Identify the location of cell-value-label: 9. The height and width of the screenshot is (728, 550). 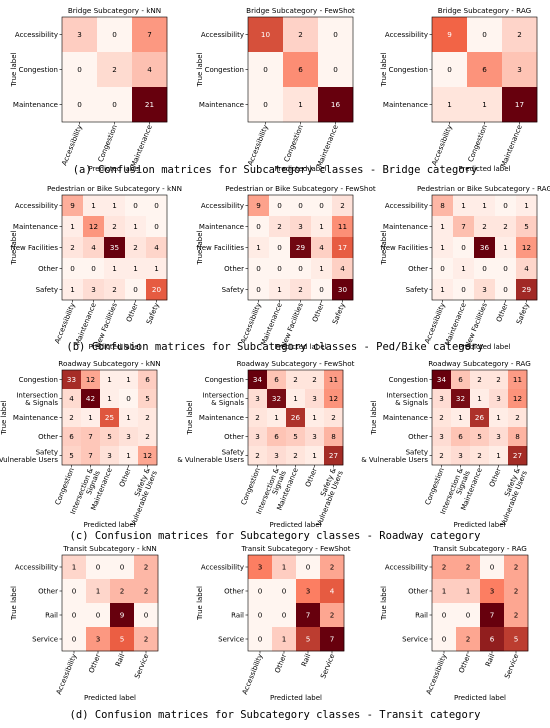
(258, 205).